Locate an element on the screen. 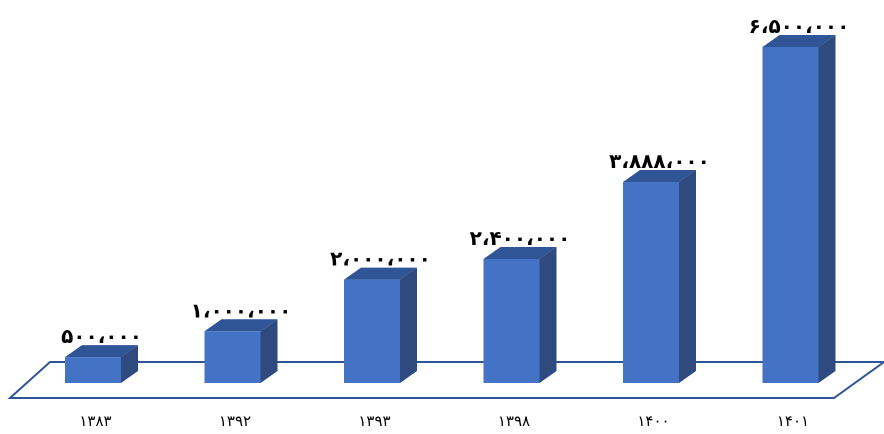  data-label: ۶،۵۰۰،۰۰۰ is located at coordinates (799, 26).